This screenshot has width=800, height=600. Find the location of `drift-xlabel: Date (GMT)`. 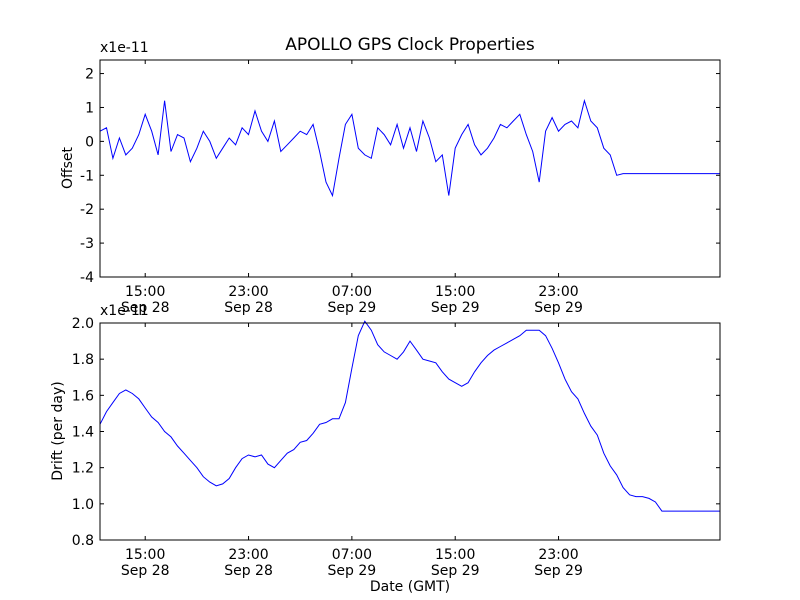

drift-xlabel: Date (GMT) is located at coordinates (410, 587).